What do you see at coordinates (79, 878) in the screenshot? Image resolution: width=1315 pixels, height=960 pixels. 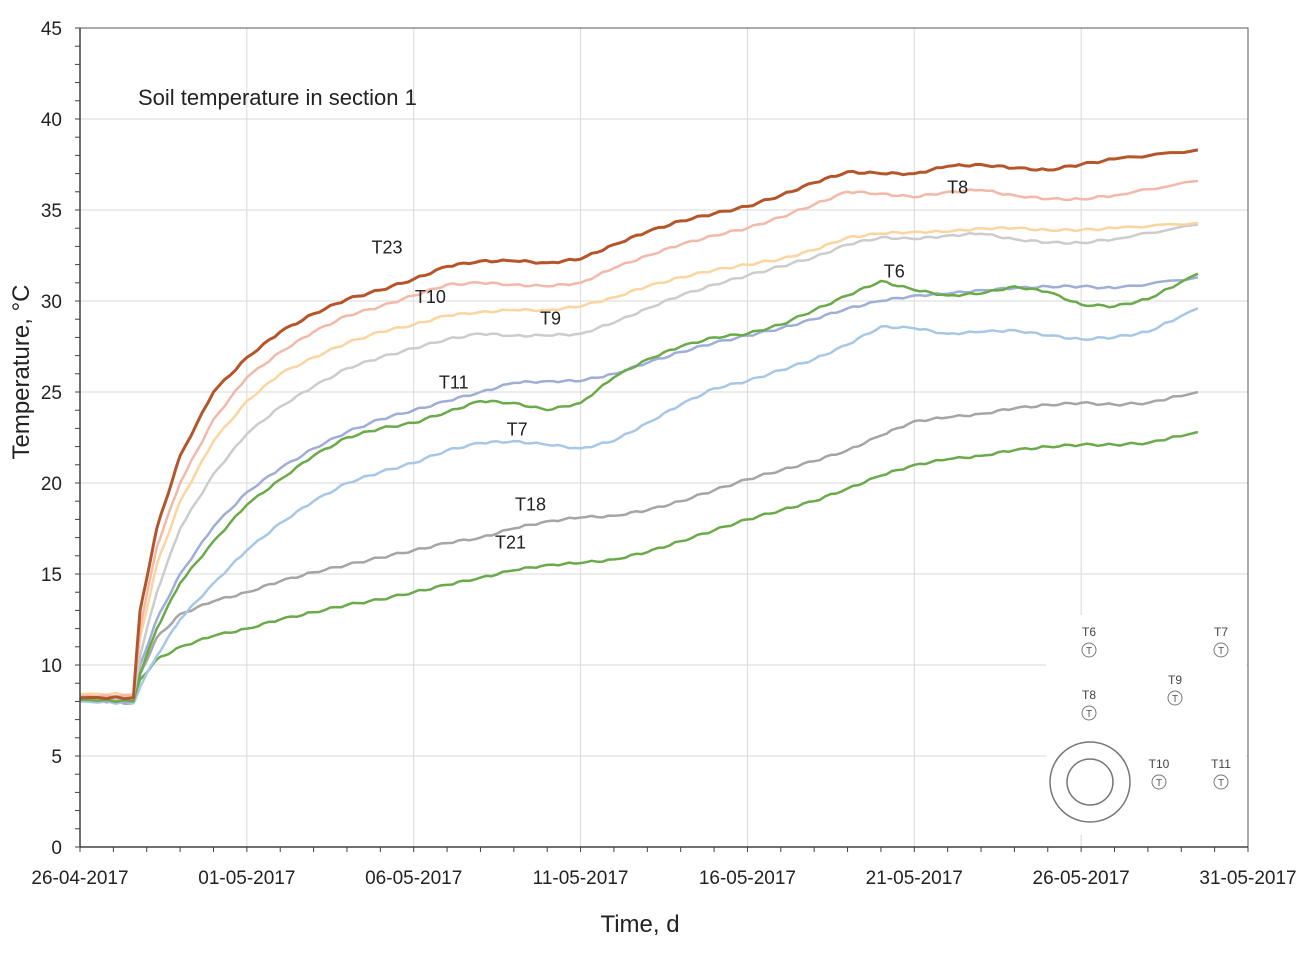 I see `x-tick-label: 26-04-2017` at bounding box center [79, 878].